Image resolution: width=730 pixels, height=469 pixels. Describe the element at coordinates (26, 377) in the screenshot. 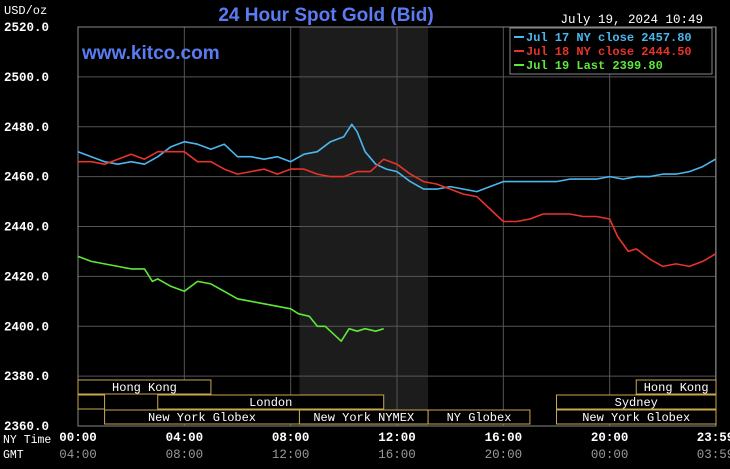

I see `y-tick-label: 2380.0` at that location.